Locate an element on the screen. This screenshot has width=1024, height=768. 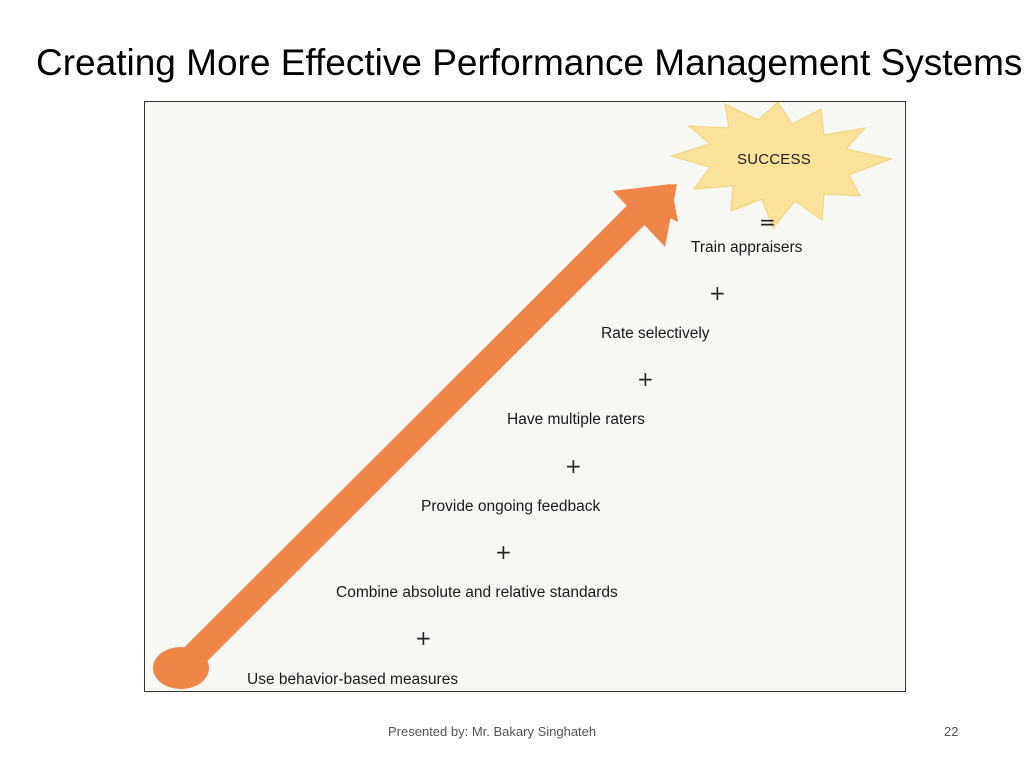
footer-presenter: Presented by: Mr. Bakary Singhateh is located at coordinates (492, 731).